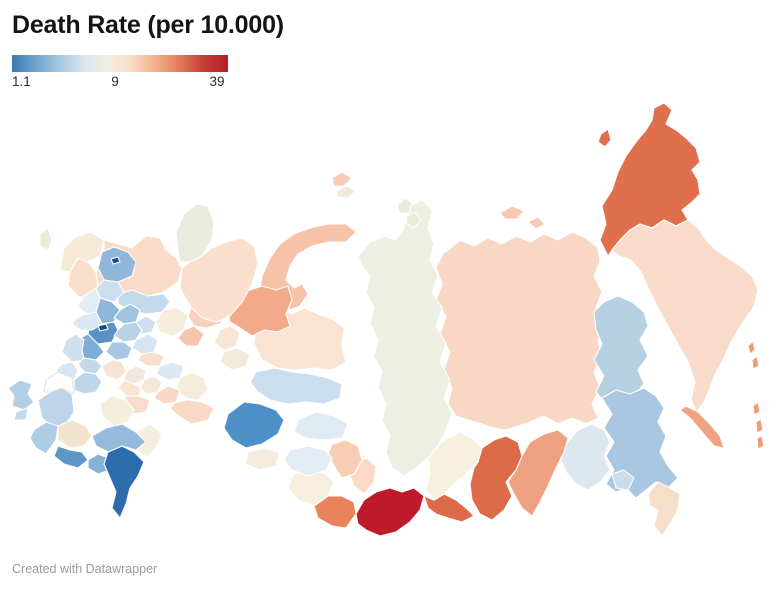 The height and width of the screenshot is (596, 780). Describe the element at coordinates (217, 81) in the screenshot. I see `legend-max-label: 39` at that location.